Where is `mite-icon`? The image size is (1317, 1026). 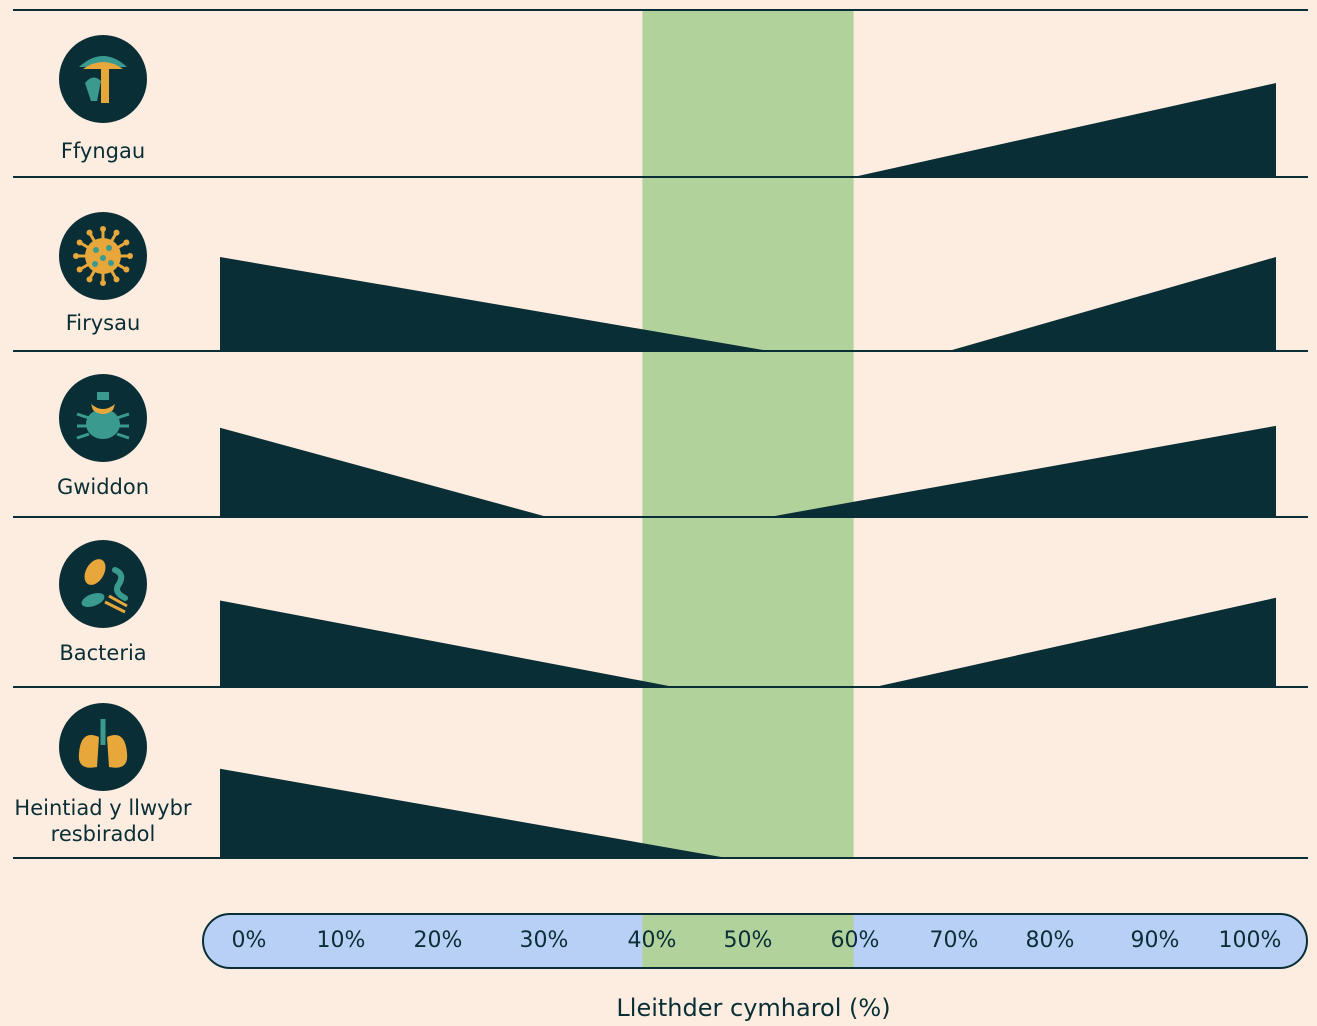
mite-icon is located at coordinates (103, 418).